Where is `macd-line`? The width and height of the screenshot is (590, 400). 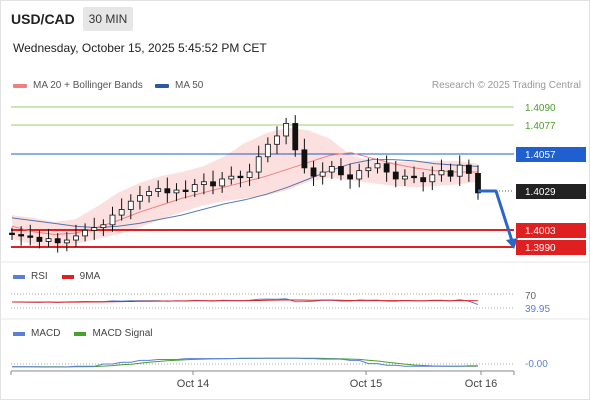 macd-line is located at coordinates (245, 362).